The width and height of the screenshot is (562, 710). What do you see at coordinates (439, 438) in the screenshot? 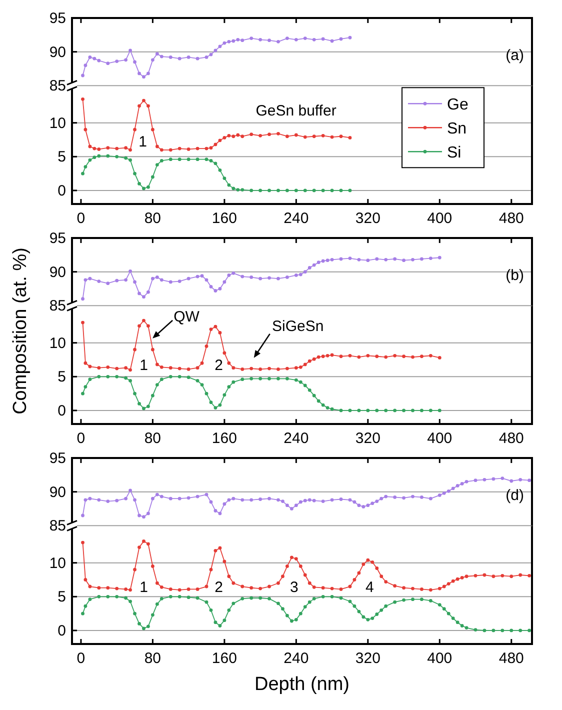
I see `x-tick-label: 400` at bounding box center [439, 438].